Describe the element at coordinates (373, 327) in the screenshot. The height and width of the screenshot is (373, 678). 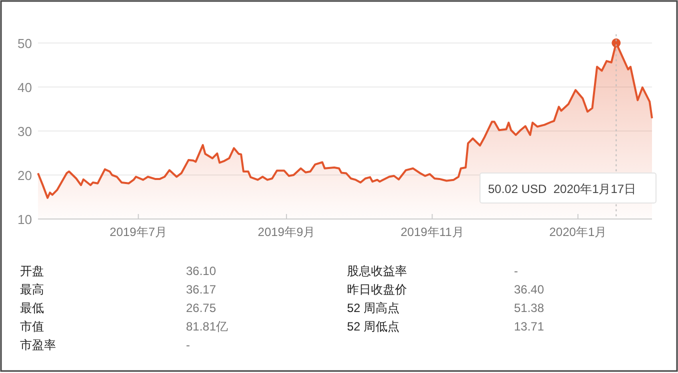
I see `text: 52 周低点` at that location.